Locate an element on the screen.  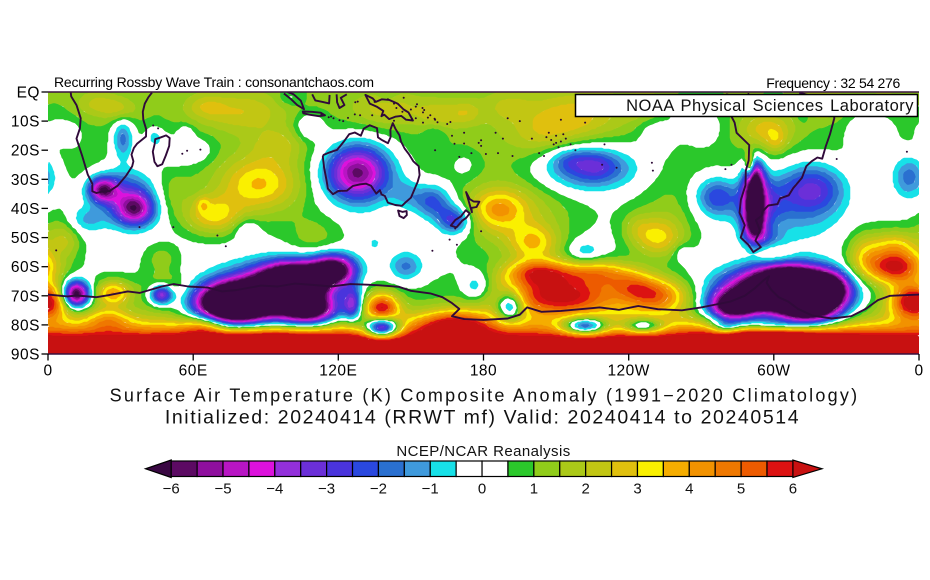
svg-text: −4 is located at coordinates (274, 489).